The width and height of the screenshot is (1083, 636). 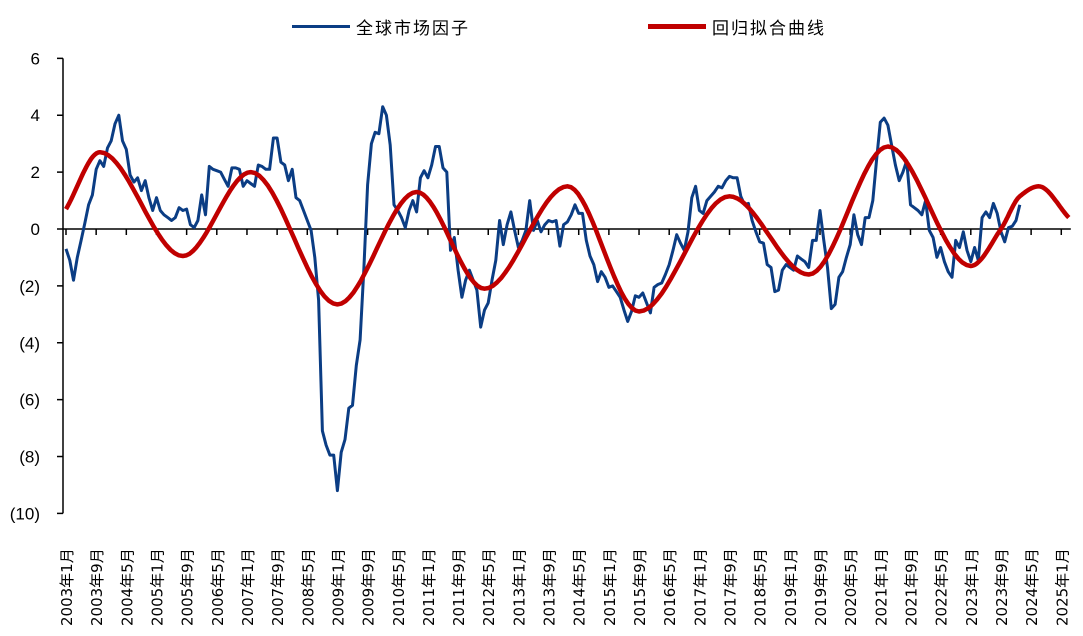 What do you see at coordinates (791, 587) in the screenshot?
I see `x-tick-label: 2019年1月` at bounding box center [791, 587].